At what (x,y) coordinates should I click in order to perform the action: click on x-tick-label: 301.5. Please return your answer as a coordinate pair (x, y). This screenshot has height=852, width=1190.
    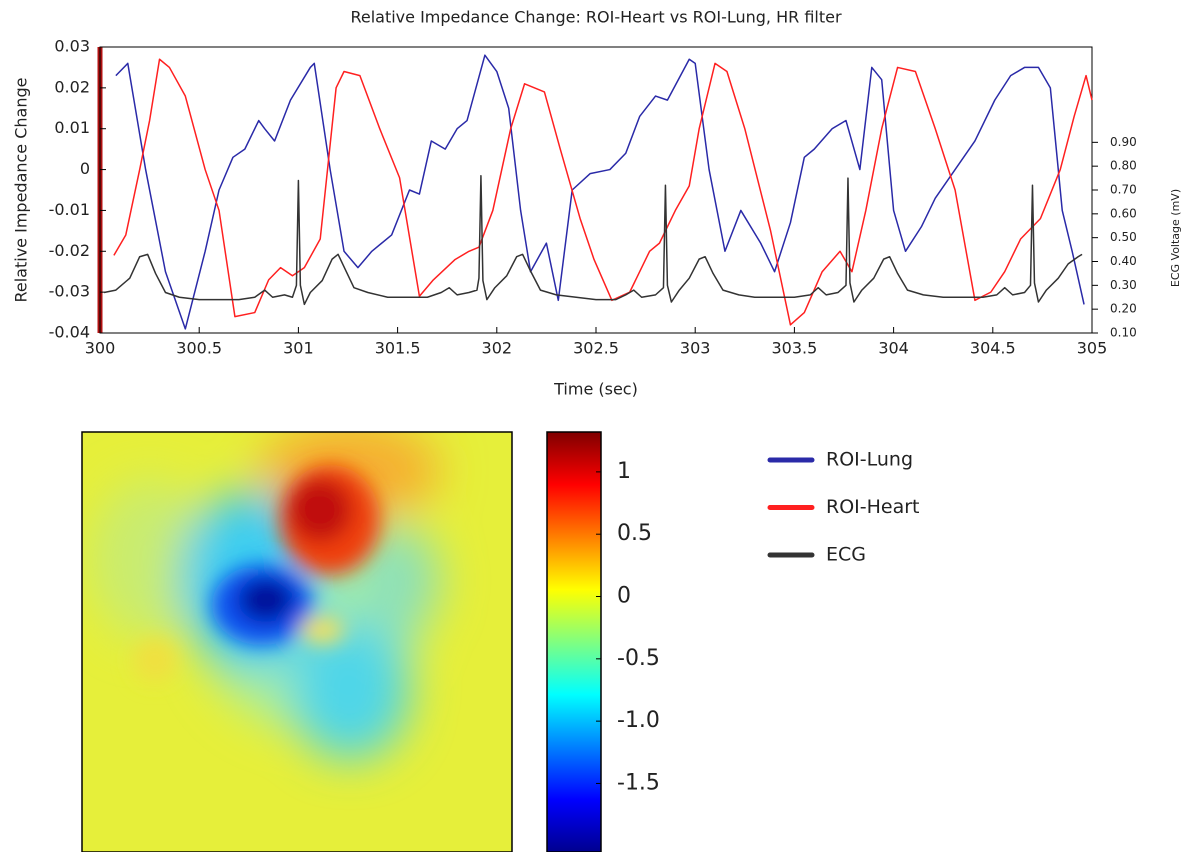
    Looking at the image, I should click on (398, 348).